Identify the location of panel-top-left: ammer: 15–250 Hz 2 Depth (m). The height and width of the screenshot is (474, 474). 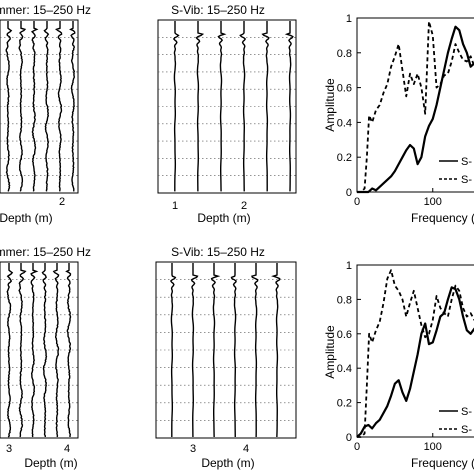
(45, 114).